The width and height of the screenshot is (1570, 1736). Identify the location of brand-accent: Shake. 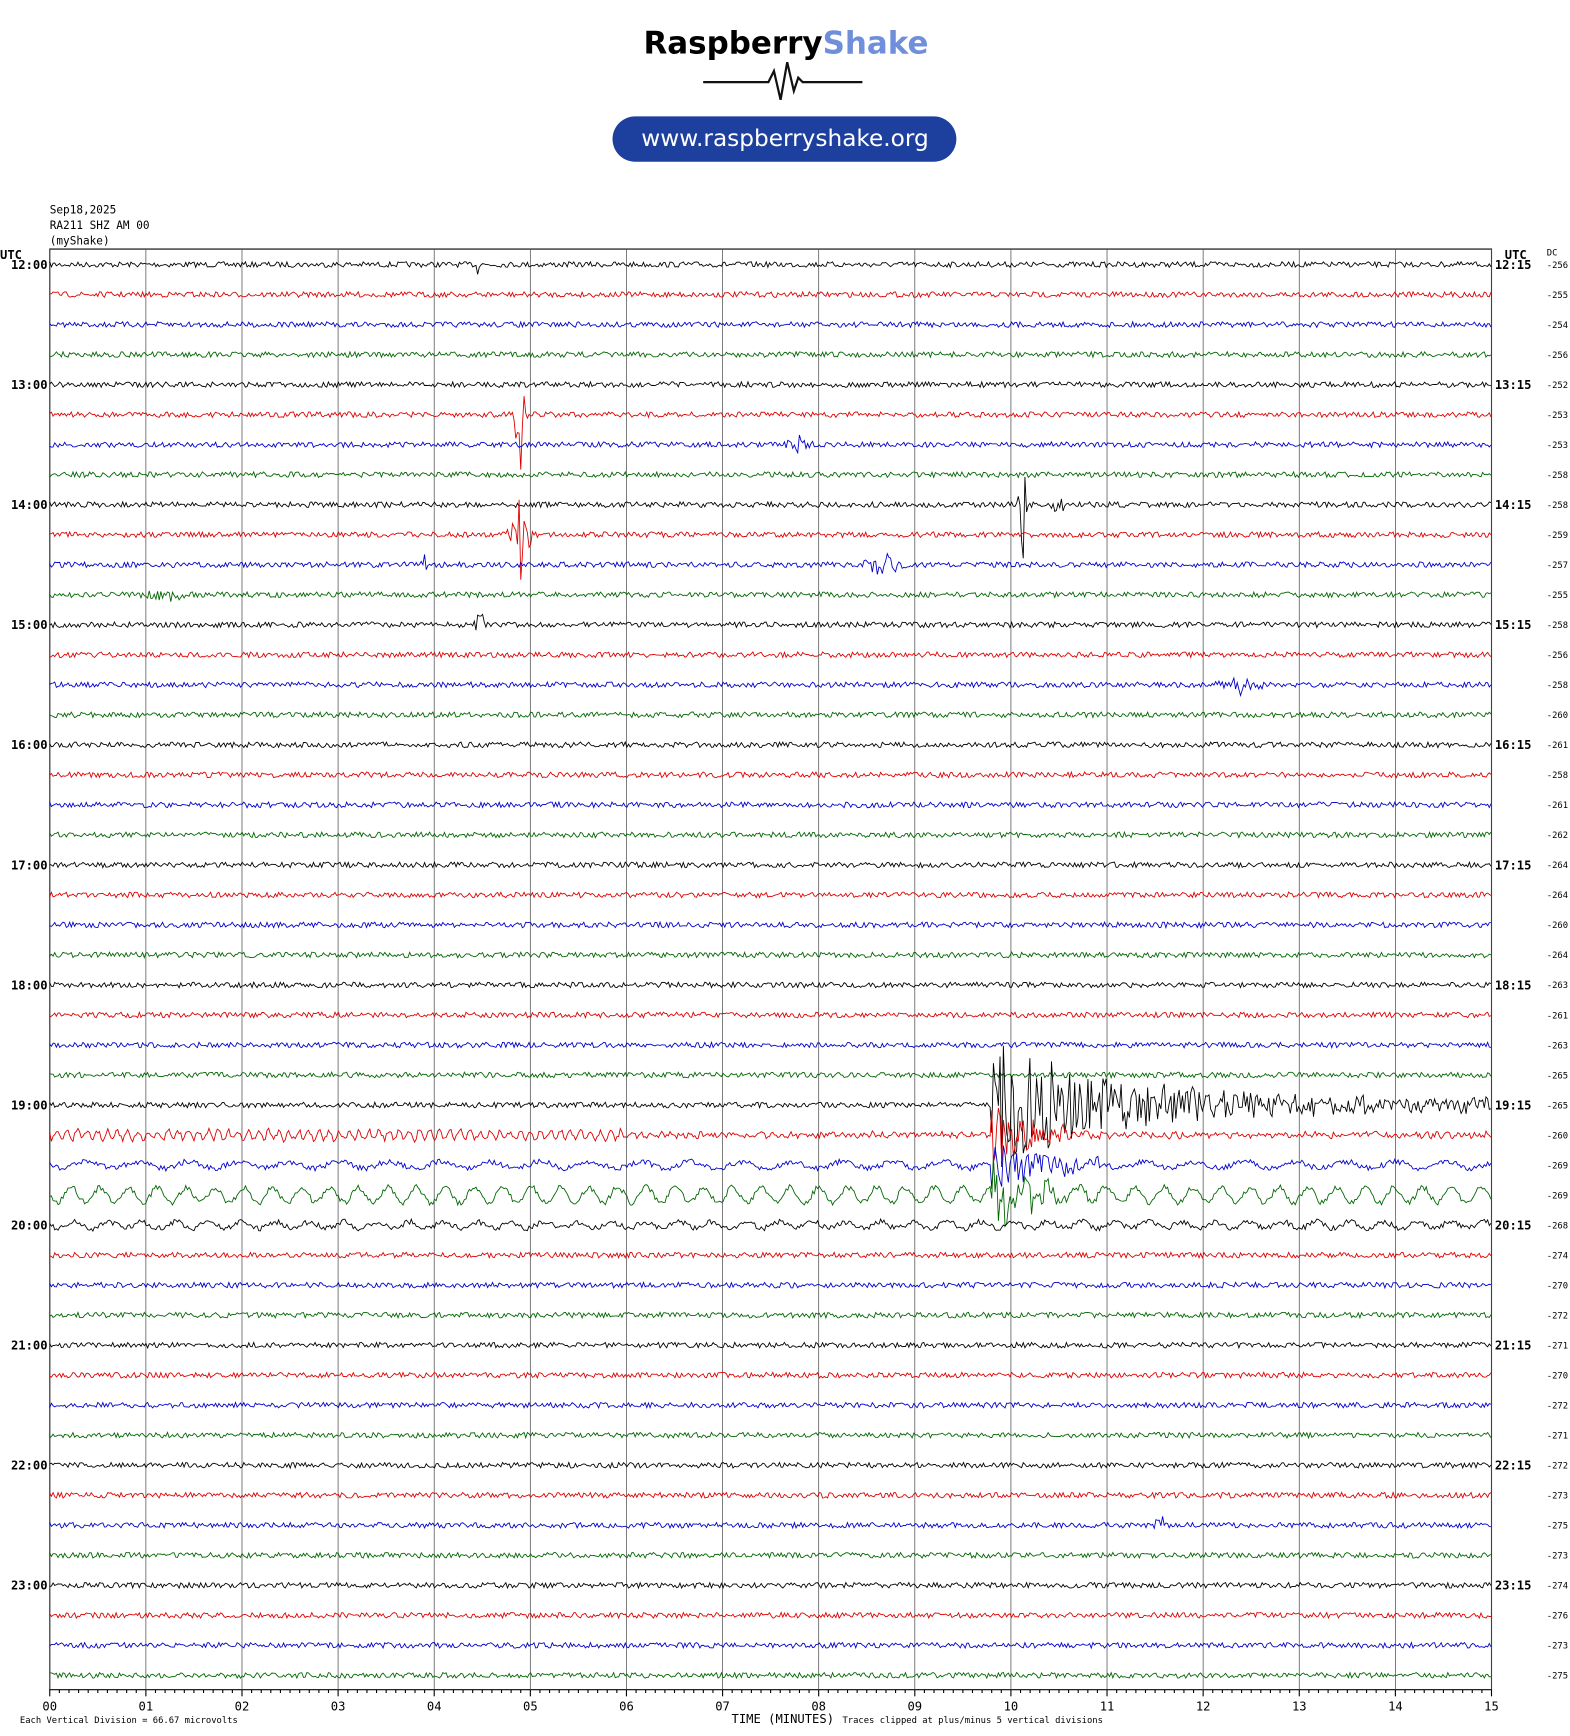
(876, 43).